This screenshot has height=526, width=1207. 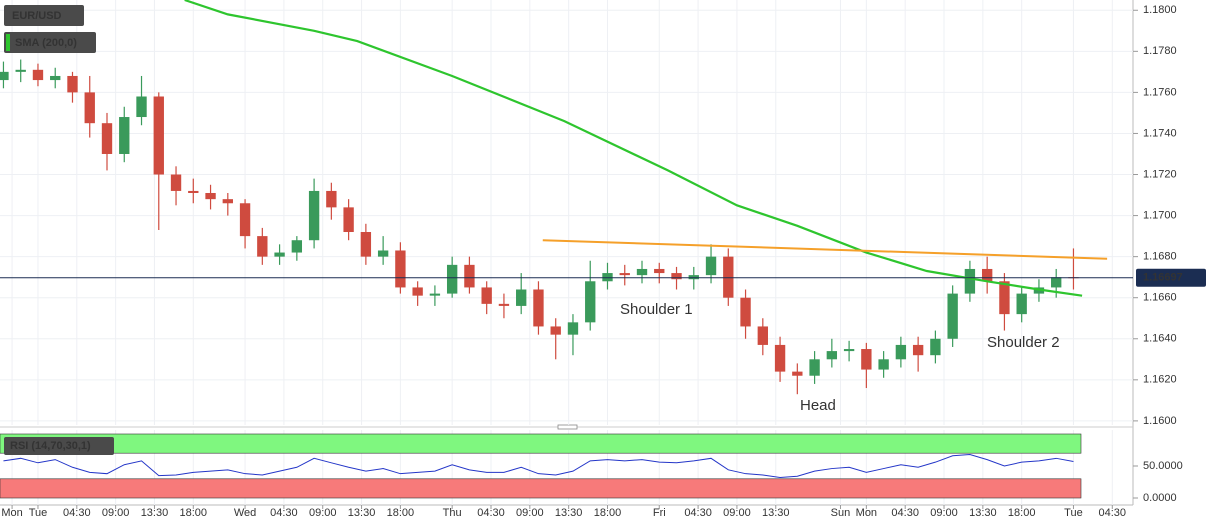 I want to click on rsi-title: RSI (14,70,30,1), so click(x=50, y=446).